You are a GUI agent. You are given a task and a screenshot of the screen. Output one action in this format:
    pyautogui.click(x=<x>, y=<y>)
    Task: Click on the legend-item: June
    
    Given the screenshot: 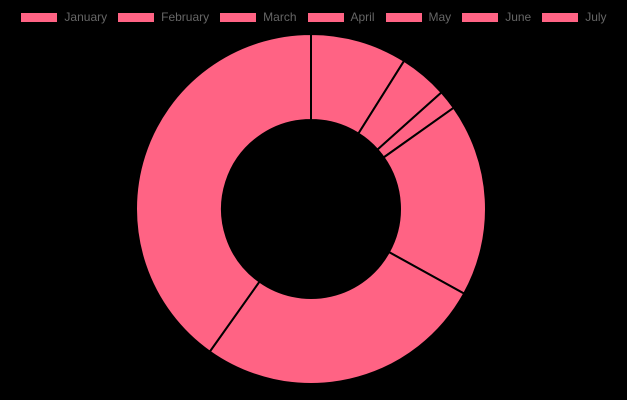 What is the action you would take?
    pyautogui.click(x=496, y=17)
    